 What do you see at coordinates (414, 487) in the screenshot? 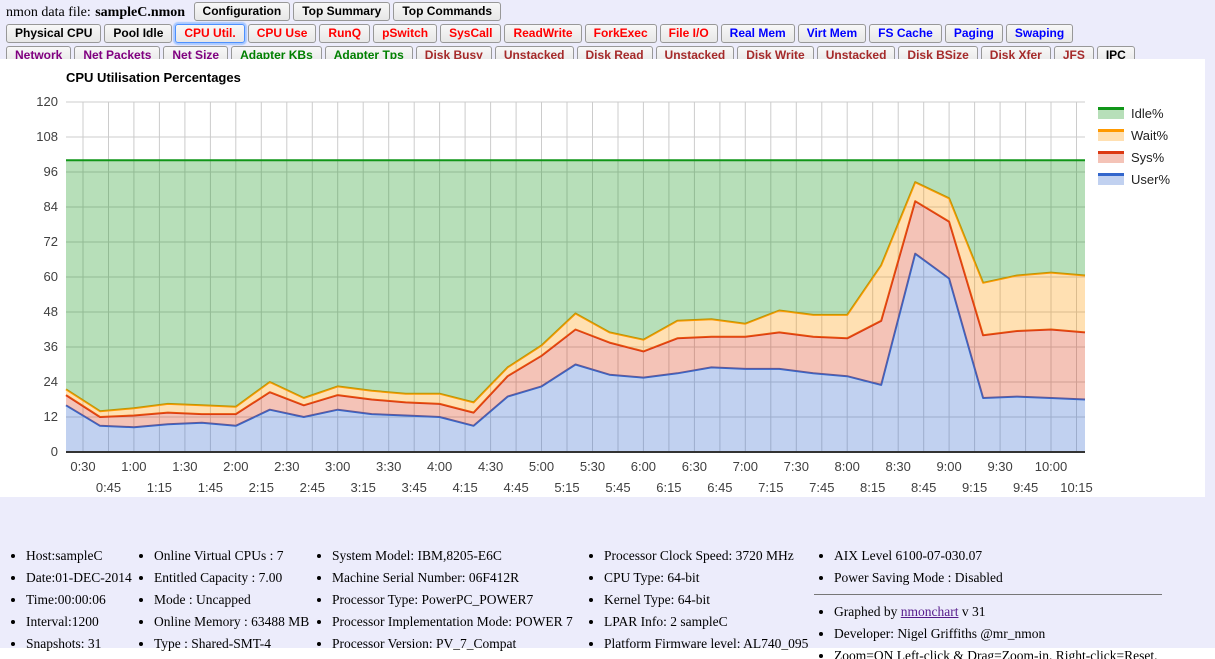
I see `x-tick-label: 3:45` at bounding box center [414, 487].